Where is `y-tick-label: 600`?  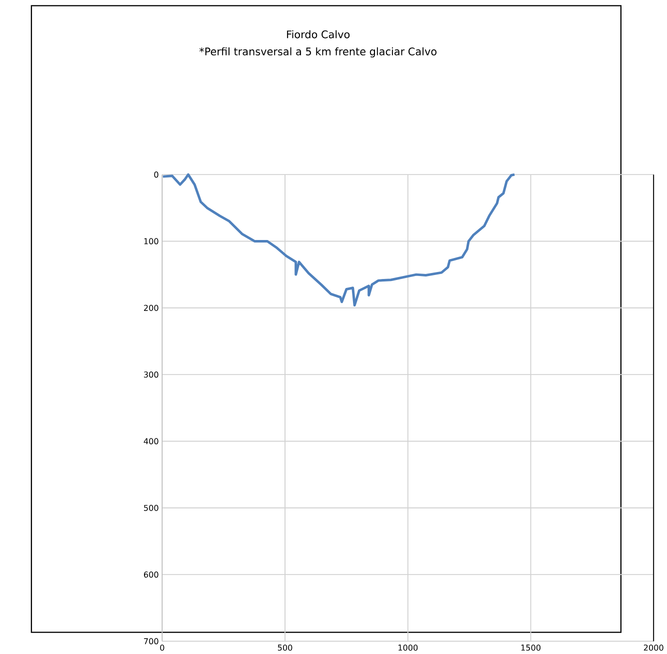
y-tick-label: 600 is located at coordinates (151, 575).